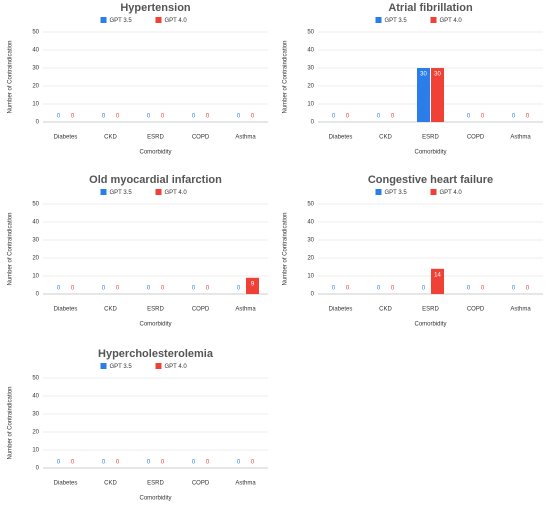 The height and width of the screenshot is (505, 550). I want to click on value-label: 9, so click(253, 284).